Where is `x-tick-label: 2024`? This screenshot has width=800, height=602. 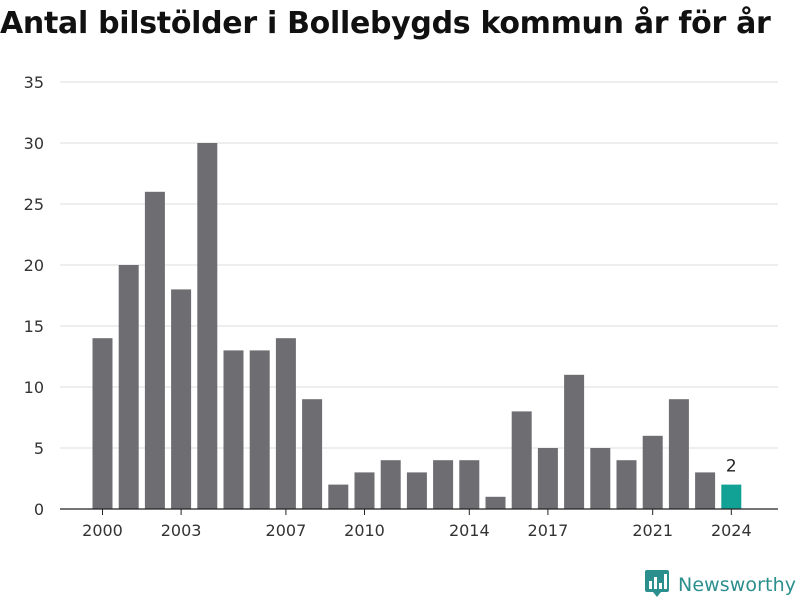 x-tick-label: 2024 is located at coordinates (731, 530).